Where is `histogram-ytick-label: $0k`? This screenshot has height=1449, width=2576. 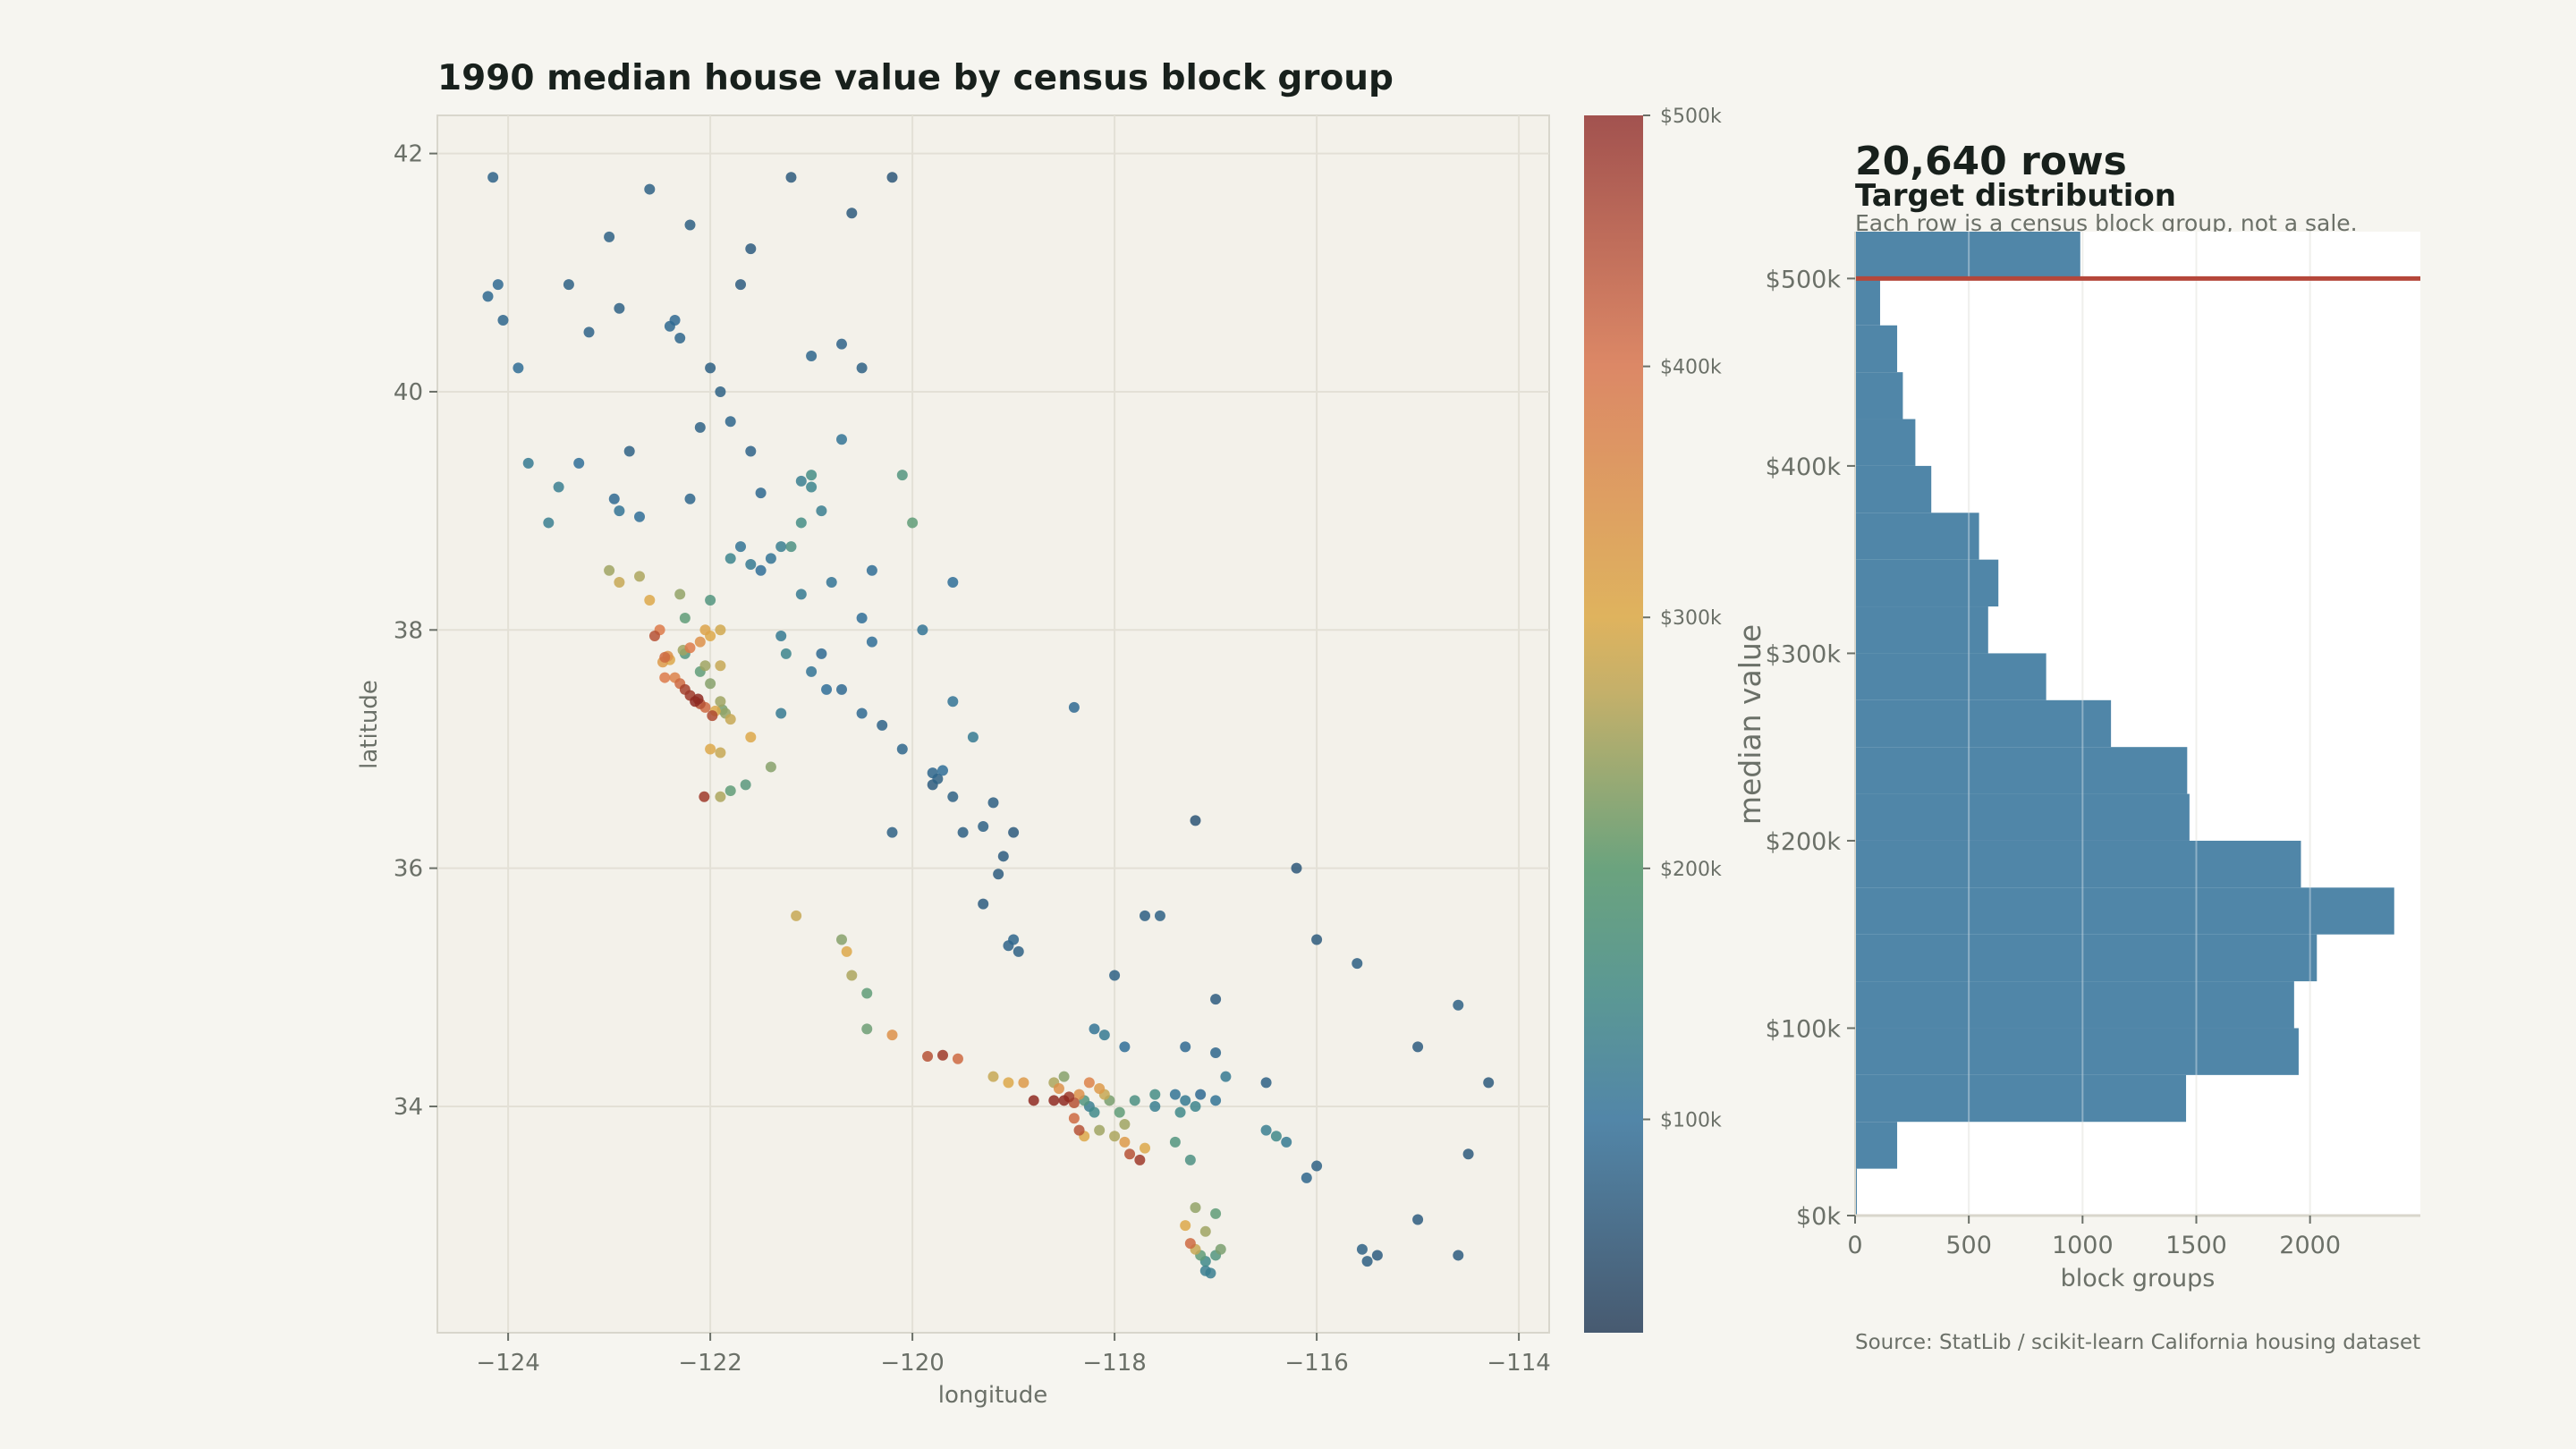 histogram-ytick-label: $0k is located at coordinates (1818, 1217).